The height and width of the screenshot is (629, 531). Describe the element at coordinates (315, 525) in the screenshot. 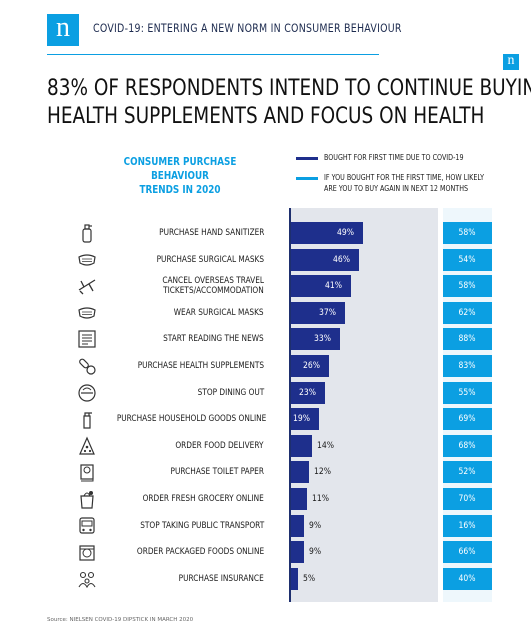

I see `bar-value-label: 9%` at that location.